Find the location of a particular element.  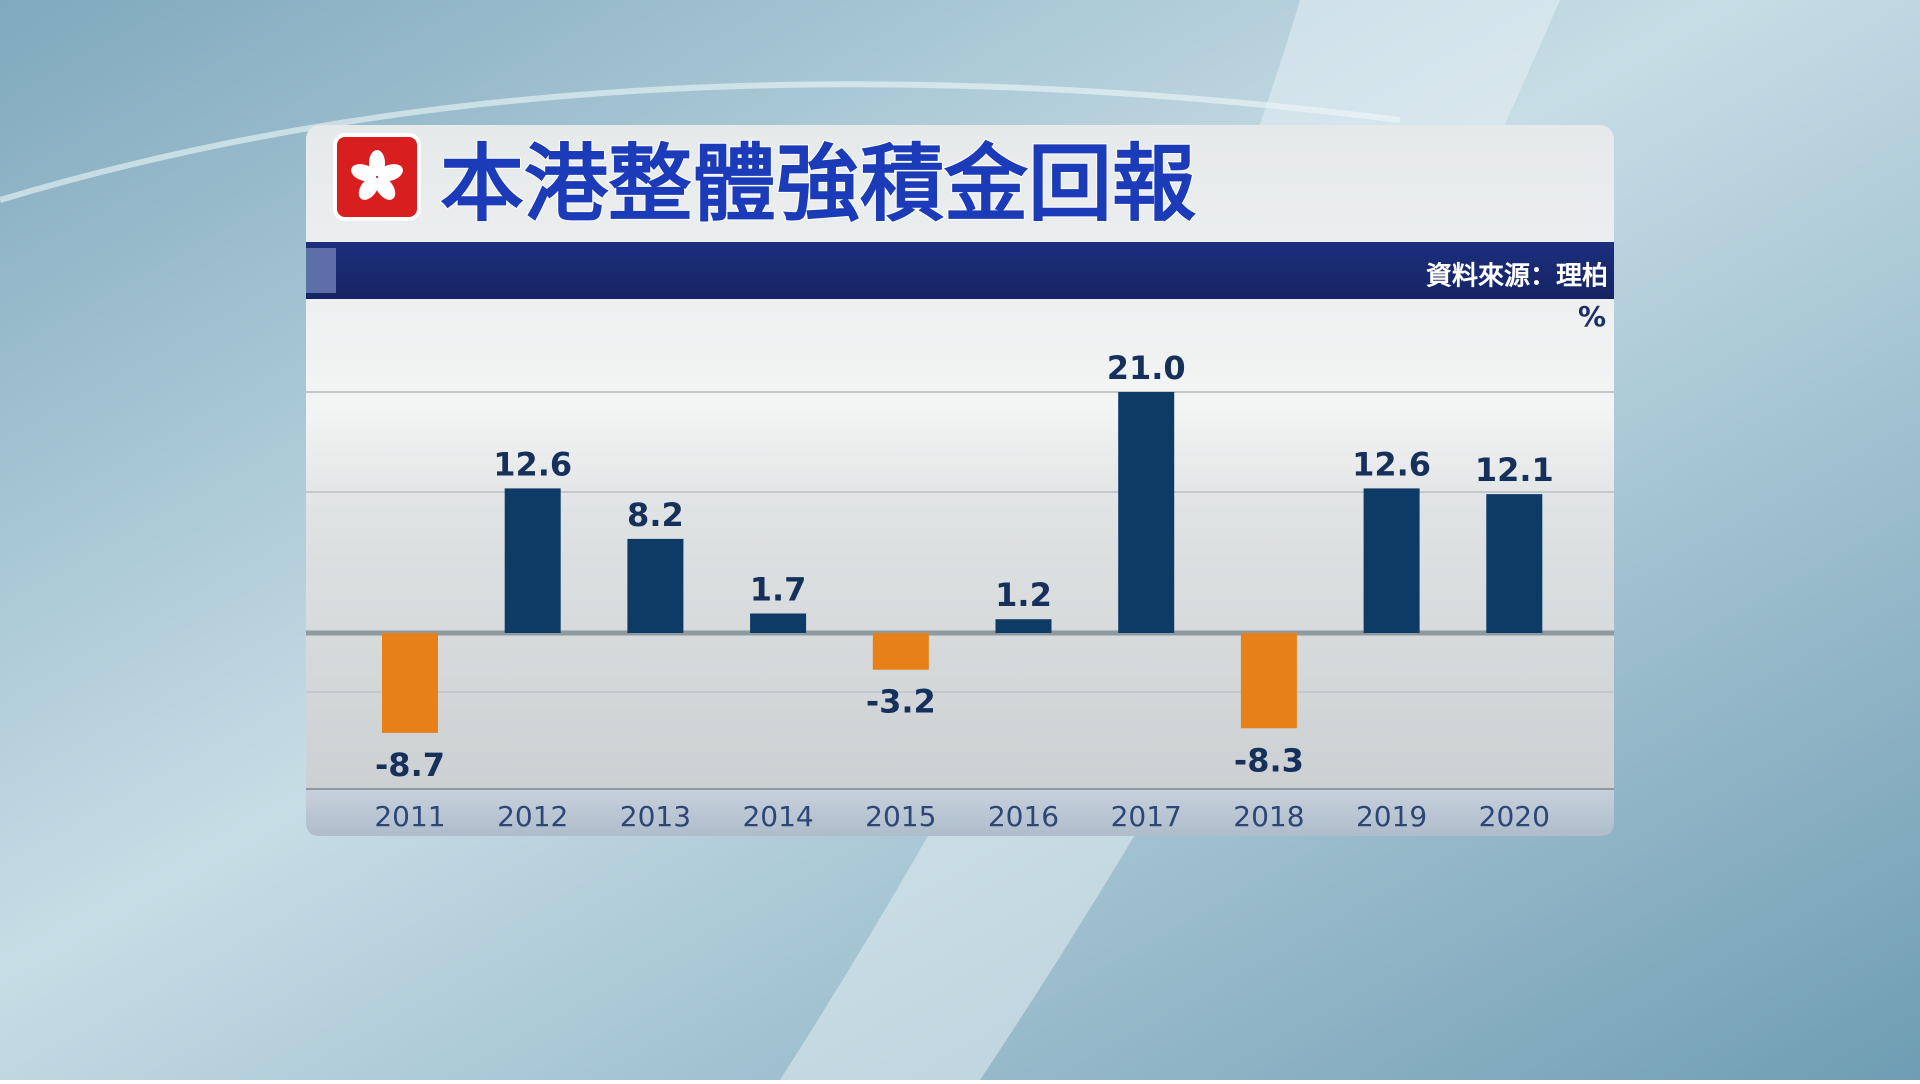

source: 資料來源：理柏 is located at coordinates (1517, 277).